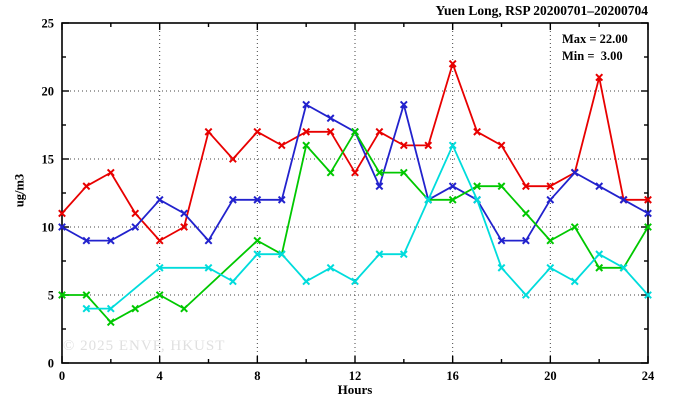  I want to click on svg-text: 15, so click(48, 160).